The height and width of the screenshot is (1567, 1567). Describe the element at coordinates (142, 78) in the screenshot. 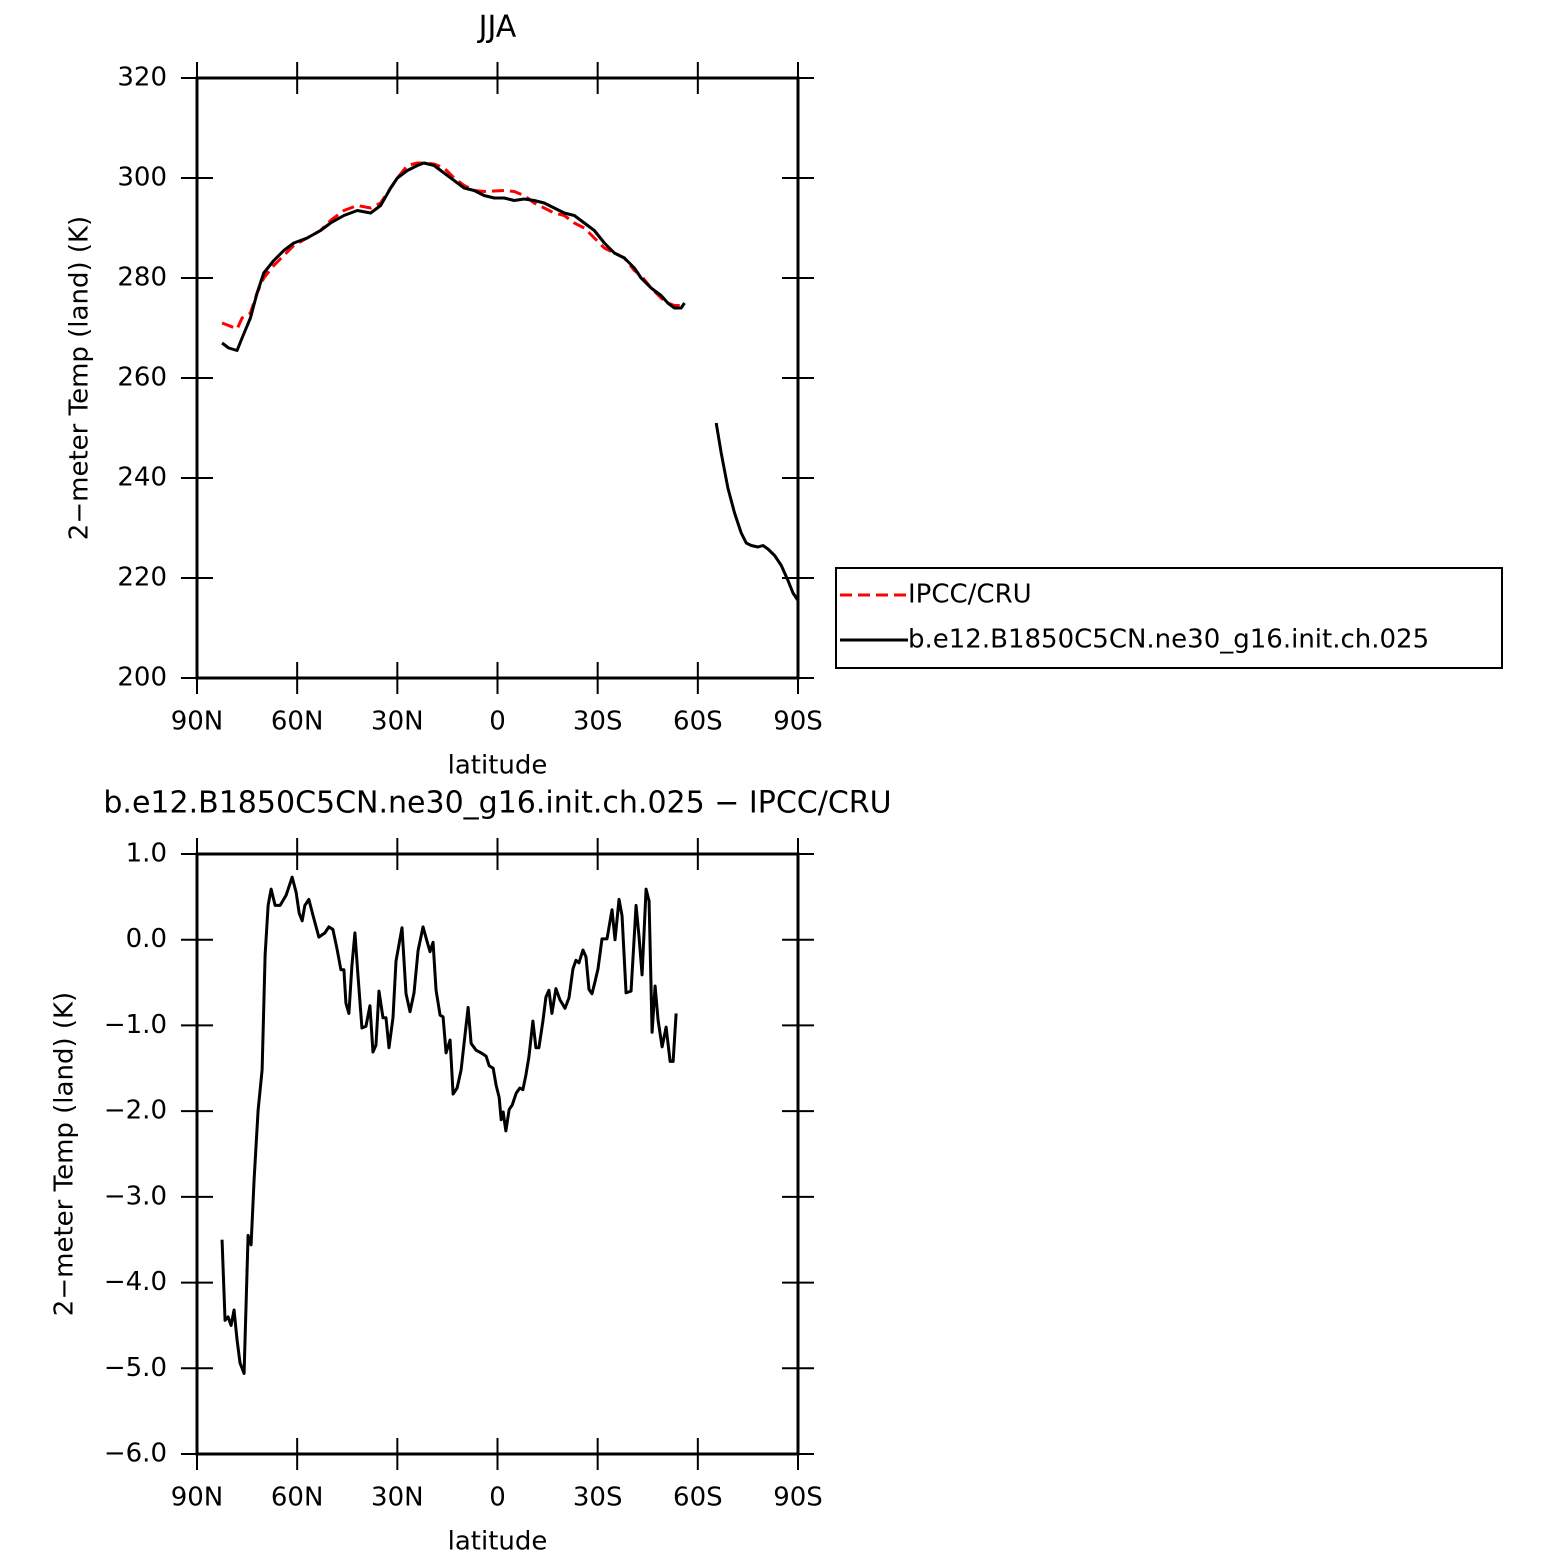

I see `y-tick-label: 320` at that location.